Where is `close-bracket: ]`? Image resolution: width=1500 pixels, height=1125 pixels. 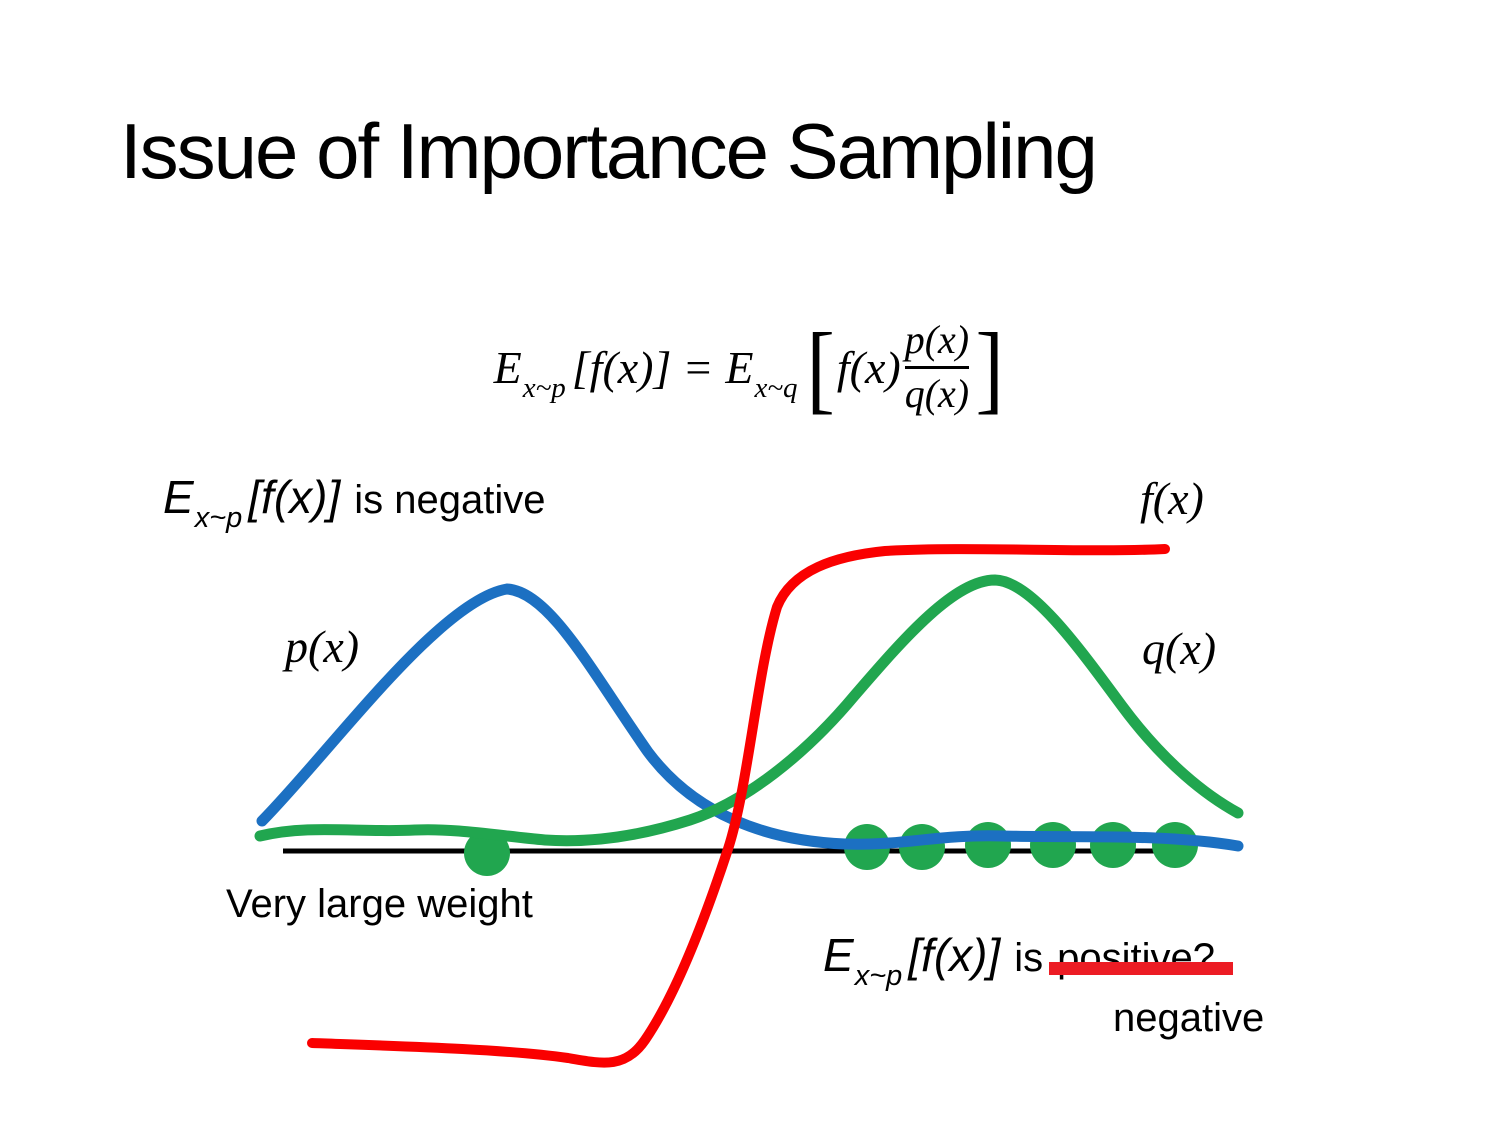 close-bracket: ] is located at coordinates (989, 367).